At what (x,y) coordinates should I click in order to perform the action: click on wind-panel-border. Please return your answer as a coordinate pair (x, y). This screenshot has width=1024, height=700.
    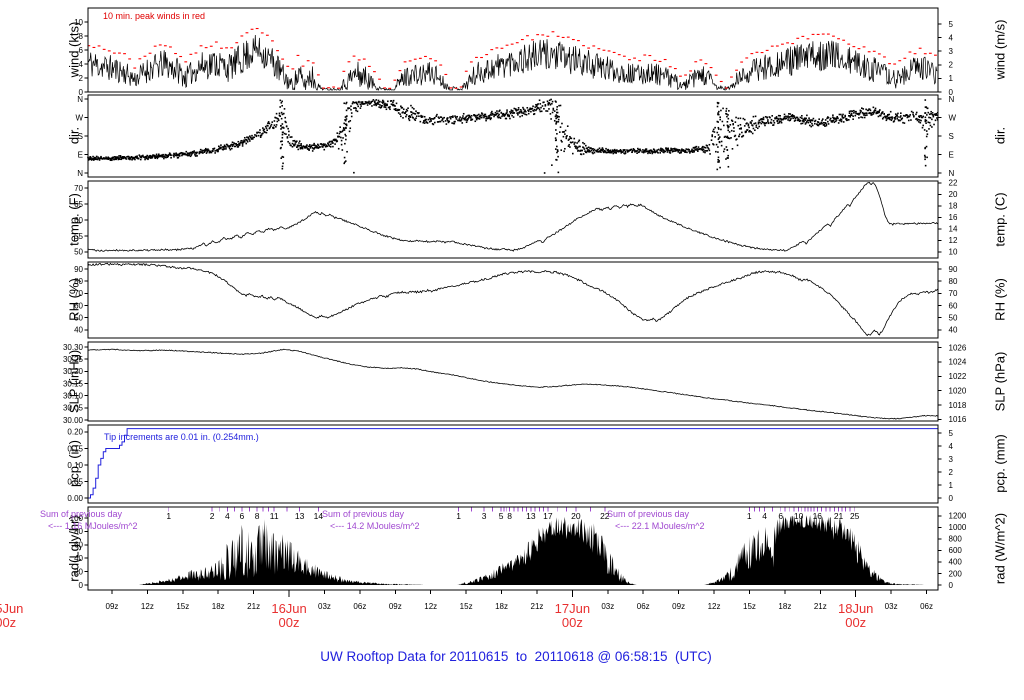
    Looking at the image, I should click on (513, 50).